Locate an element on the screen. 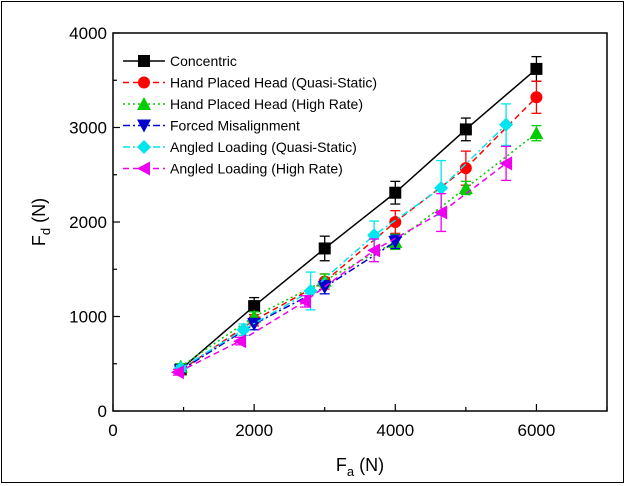  x-tick-label: 4000 is located at coordinates (395, 430).